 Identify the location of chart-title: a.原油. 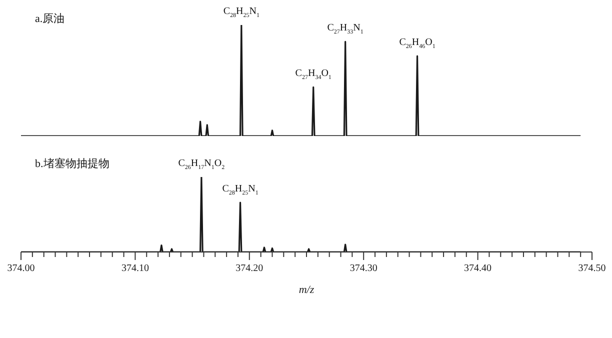
(50, 18).